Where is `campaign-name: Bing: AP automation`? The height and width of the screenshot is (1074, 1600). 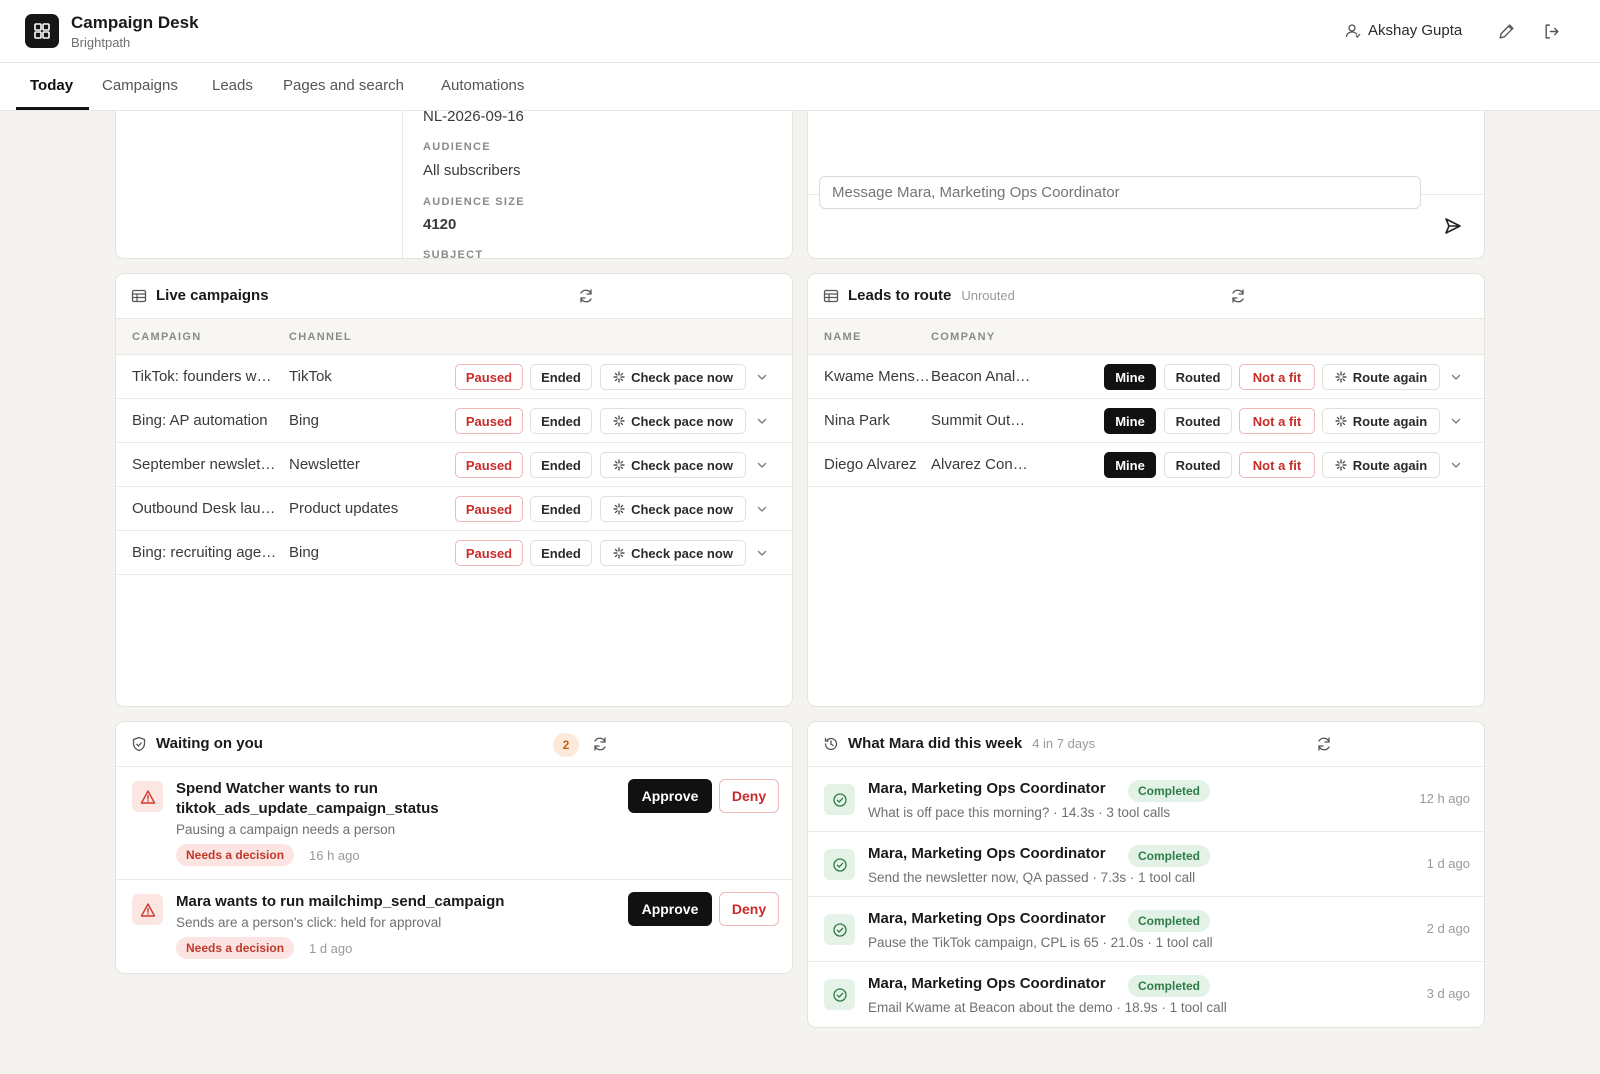
campaign-name: Bing: AP automation is located at coordinates (200, 420).